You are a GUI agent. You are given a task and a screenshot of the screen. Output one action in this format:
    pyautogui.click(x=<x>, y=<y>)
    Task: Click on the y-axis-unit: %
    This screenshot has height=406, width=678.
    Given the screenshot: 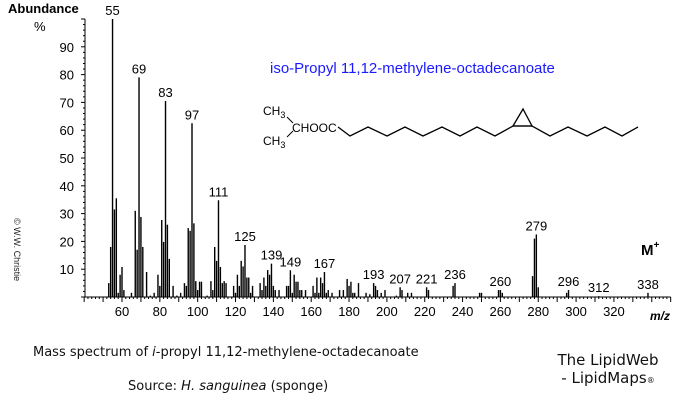 What is the action you would take?
    pyautogui.click(x=40, y=26)
    